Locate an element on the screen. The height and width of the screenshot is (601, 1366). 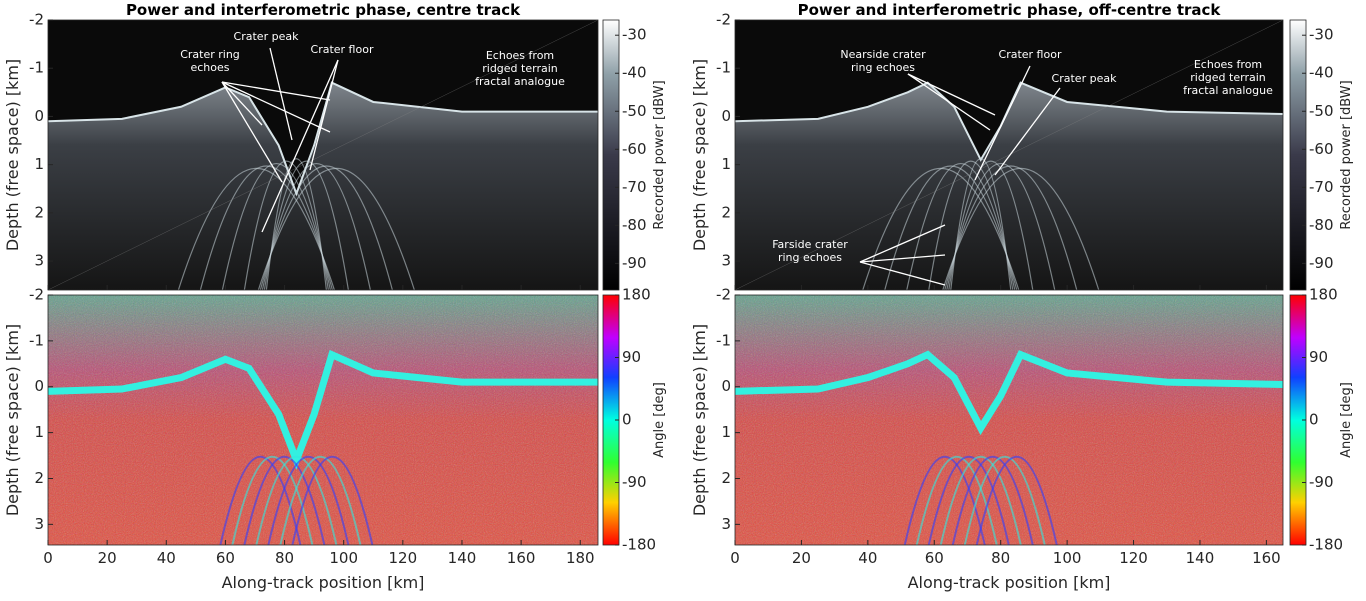
surface-phase is located at coordinates (323, 409).